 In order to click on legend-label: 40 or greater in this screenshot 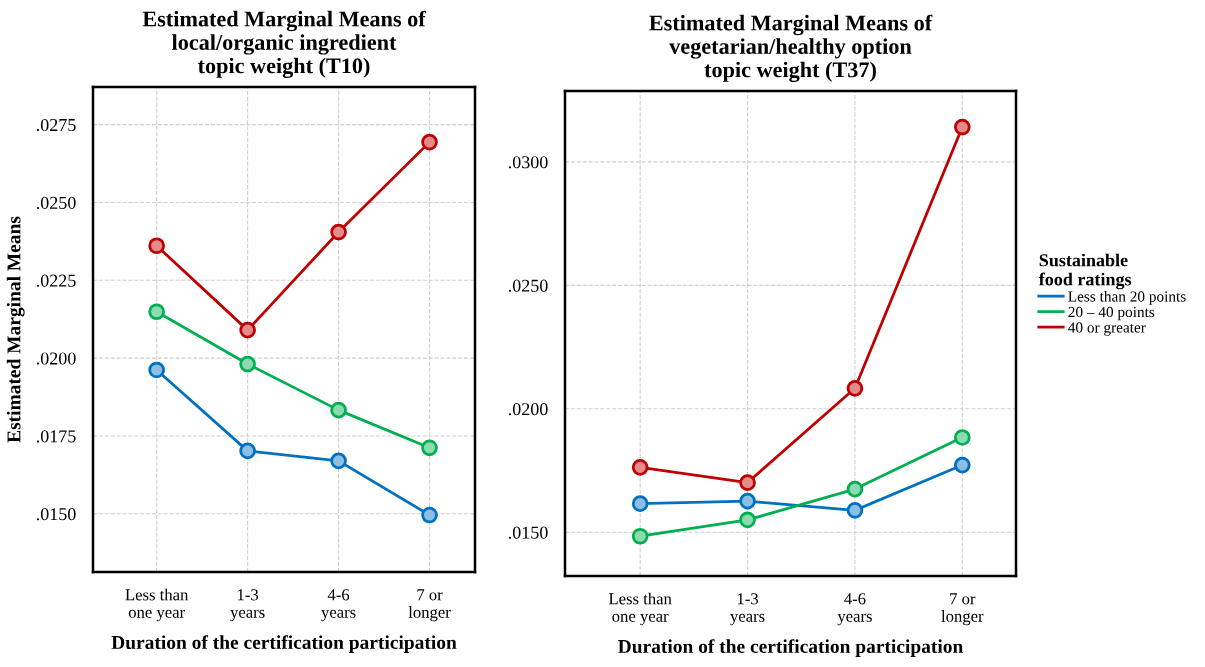, I will do `click(1107, 329)`.